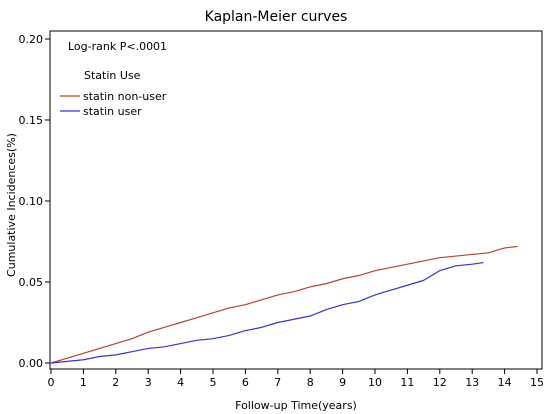 This screenshot has height=414, width=550. Describe the element at coordinates (310, 382) in the screenshot. I see `x-tick-label: 8` at that location.